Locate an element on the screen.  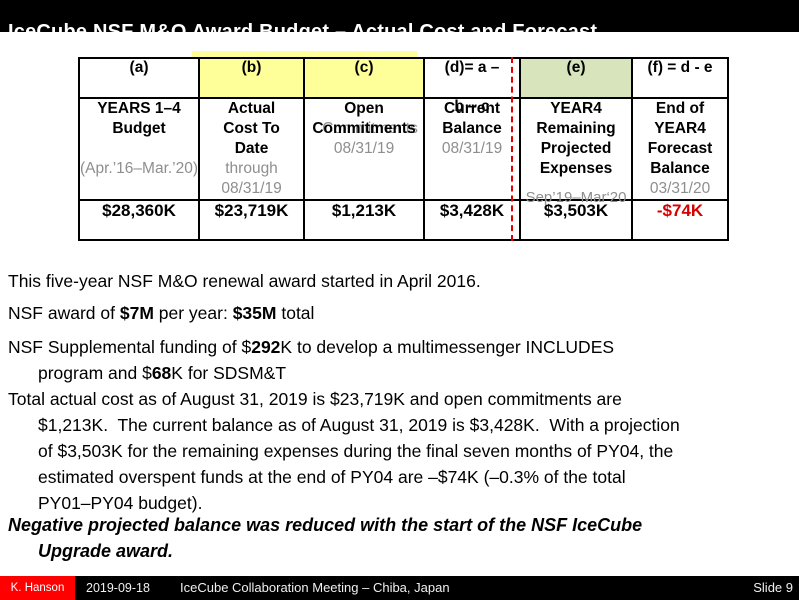
col-d-description: Current Balance 08/31/19 is located at coordinates (472, 149).